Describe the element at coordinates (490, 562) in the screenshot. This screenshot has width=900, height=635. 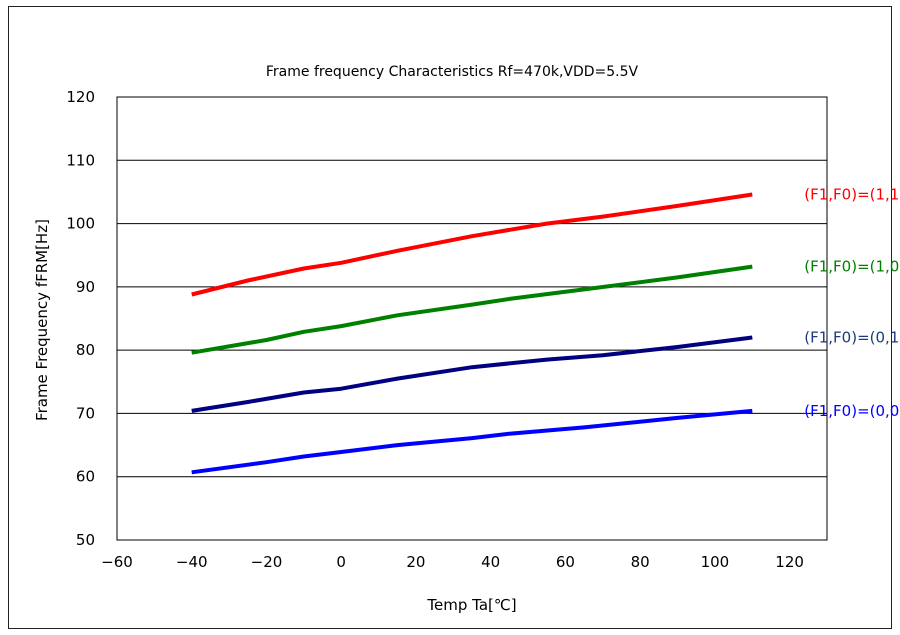
I see `x-tick-label: 40` at that location.